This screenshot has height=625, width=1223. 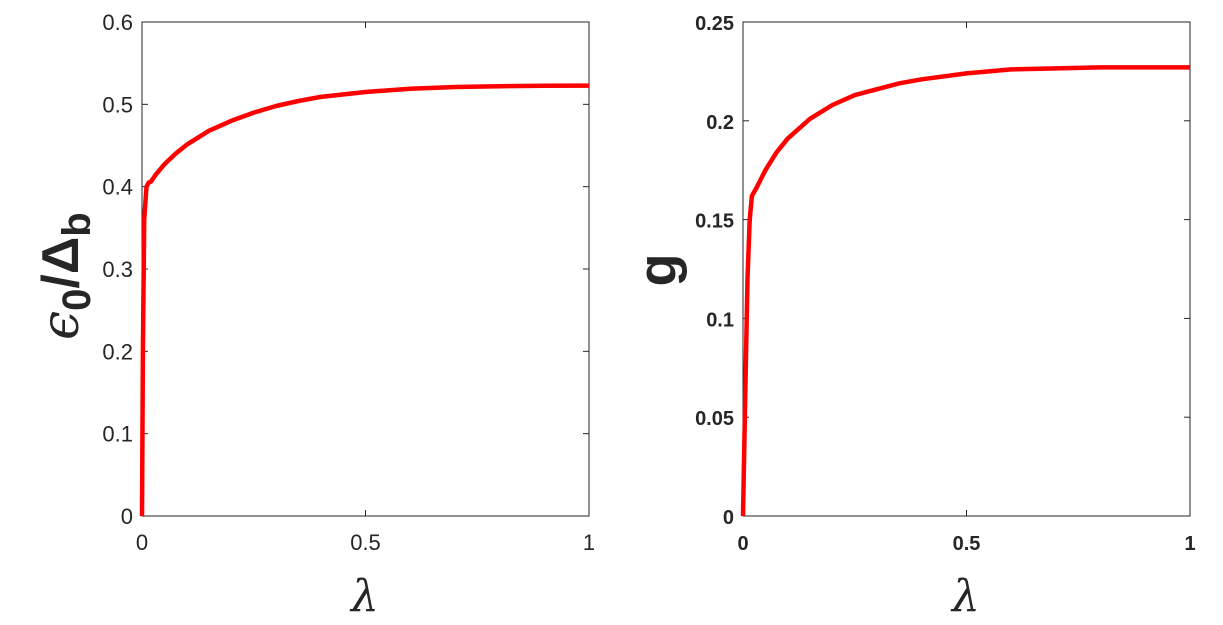 I want to click on right-y-tick-label: 0, so click(x=728, y=518).